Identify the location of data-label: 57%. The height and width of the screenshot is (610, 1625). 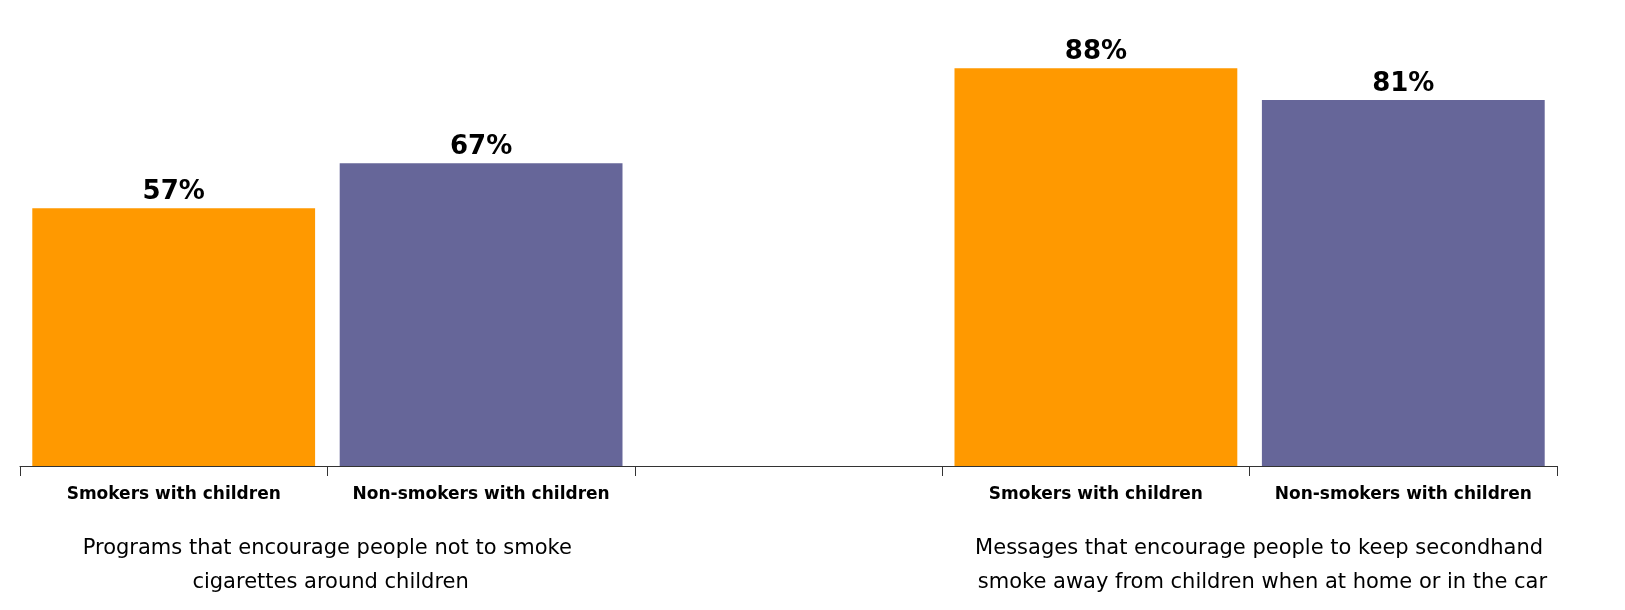
(173, 190).